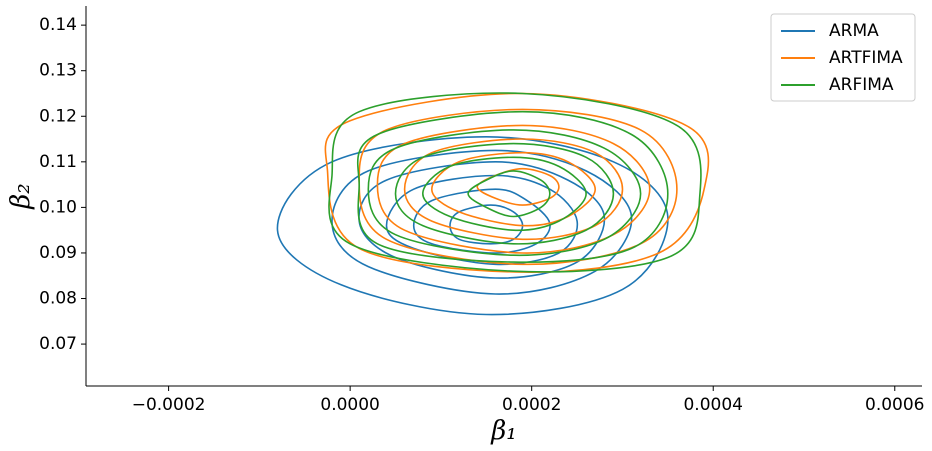  Describe the element at coordinates (349, 405) in the screenshot. I see `x-tick-label: 0.0000` at that location.